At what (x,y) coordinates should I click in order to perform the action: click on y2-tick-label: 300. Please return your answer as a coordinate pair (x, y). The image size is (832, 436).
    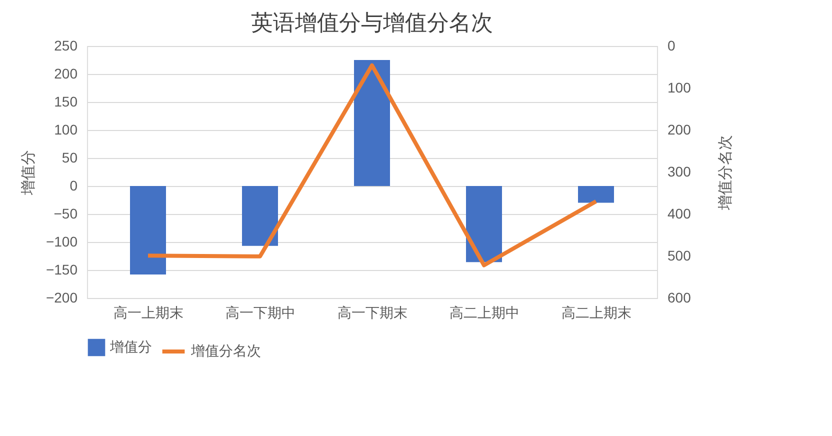
    Looking at the image, I should click on (680, 172).